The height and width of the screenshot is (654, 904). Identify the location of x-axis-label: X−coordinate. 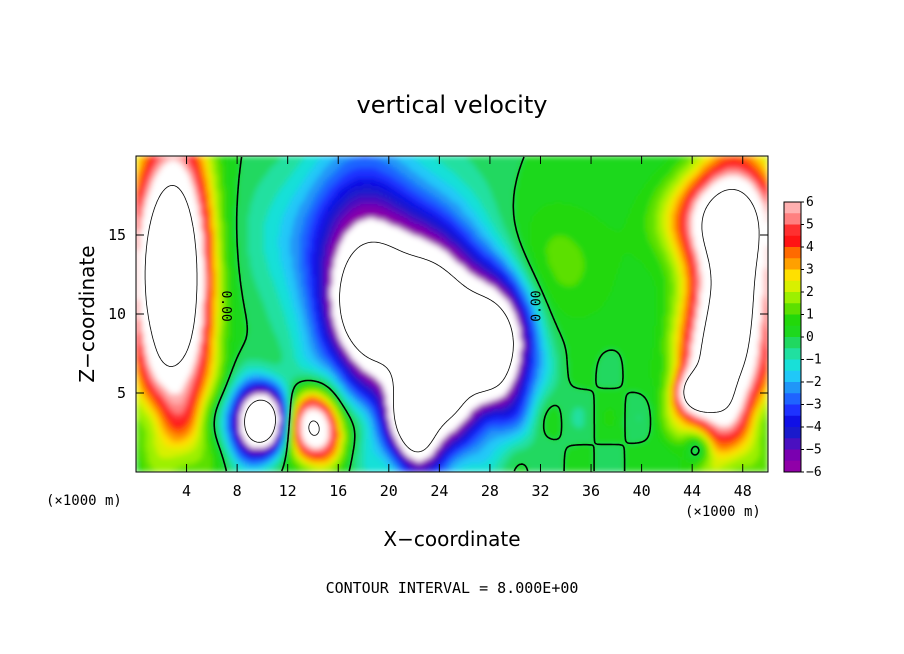
(451, 539).